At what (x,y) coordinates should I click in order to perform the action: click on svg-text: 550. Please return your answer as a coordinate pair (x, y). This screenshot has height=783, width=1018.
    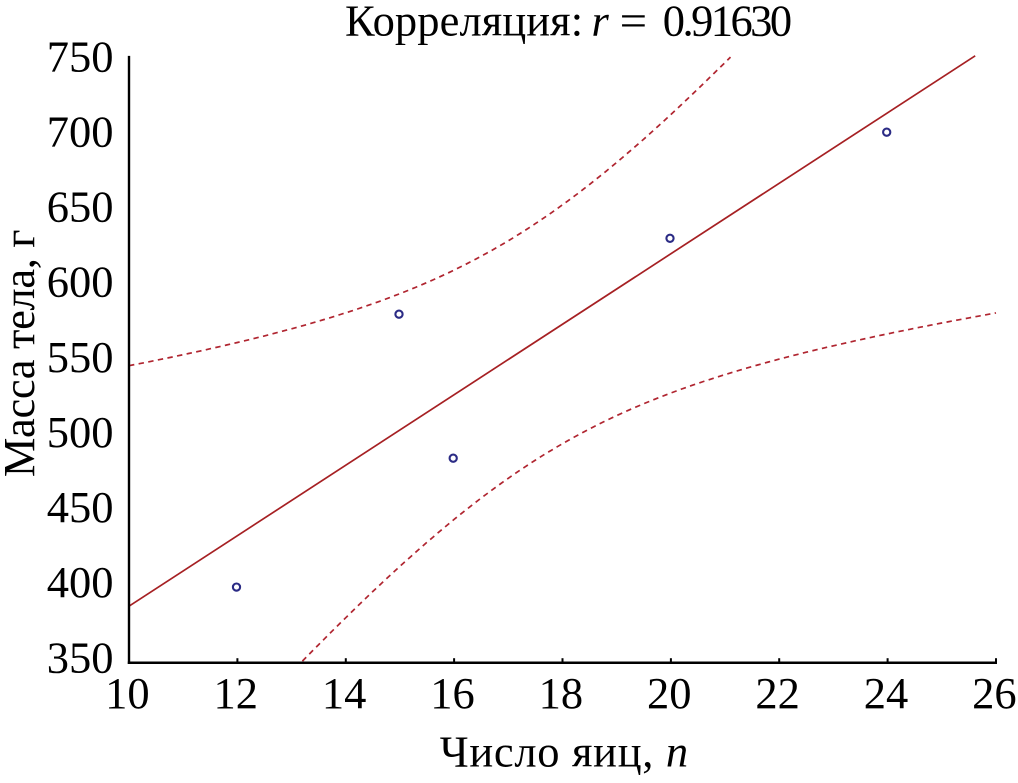
    Looking at the image, I should click on (80, 357).